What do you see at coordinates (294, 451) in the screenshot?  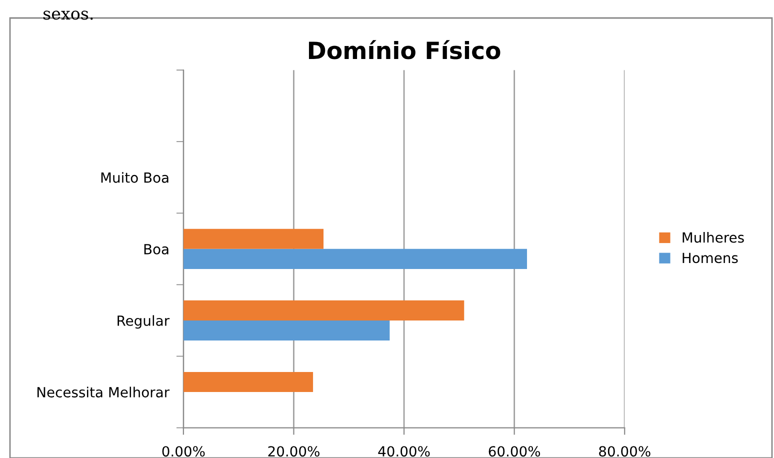 I see `x-tick-label: 20.00%` at bounding box center [294, 451].